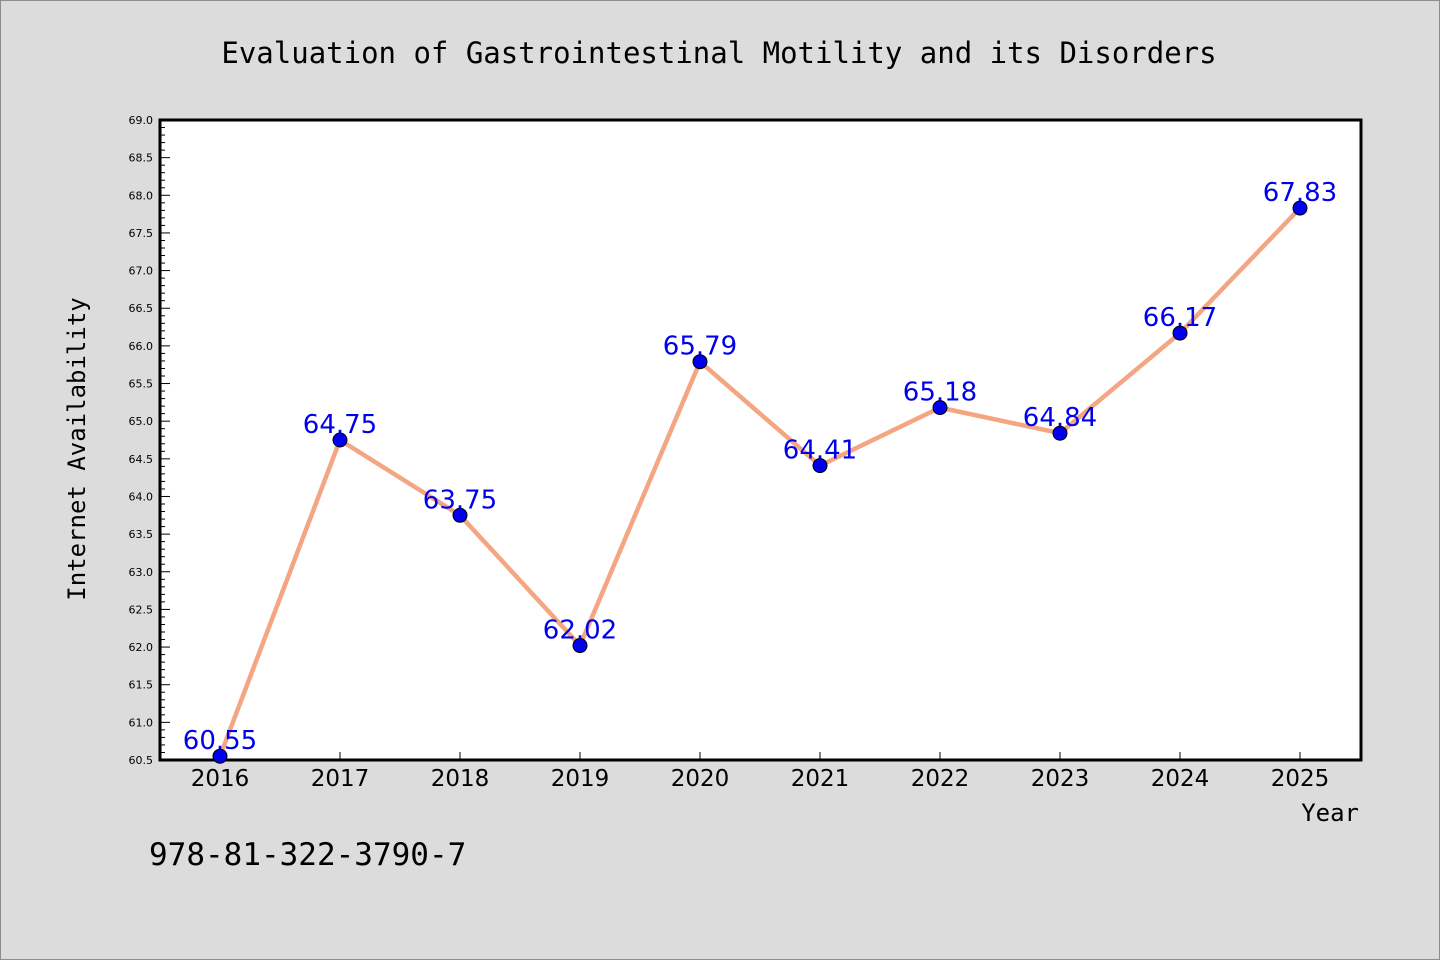 The image size is (1440, 960). Describe the element at coordinates (141, 609) in the screenshot. I see `y-tick-label: 62.5` at that location.